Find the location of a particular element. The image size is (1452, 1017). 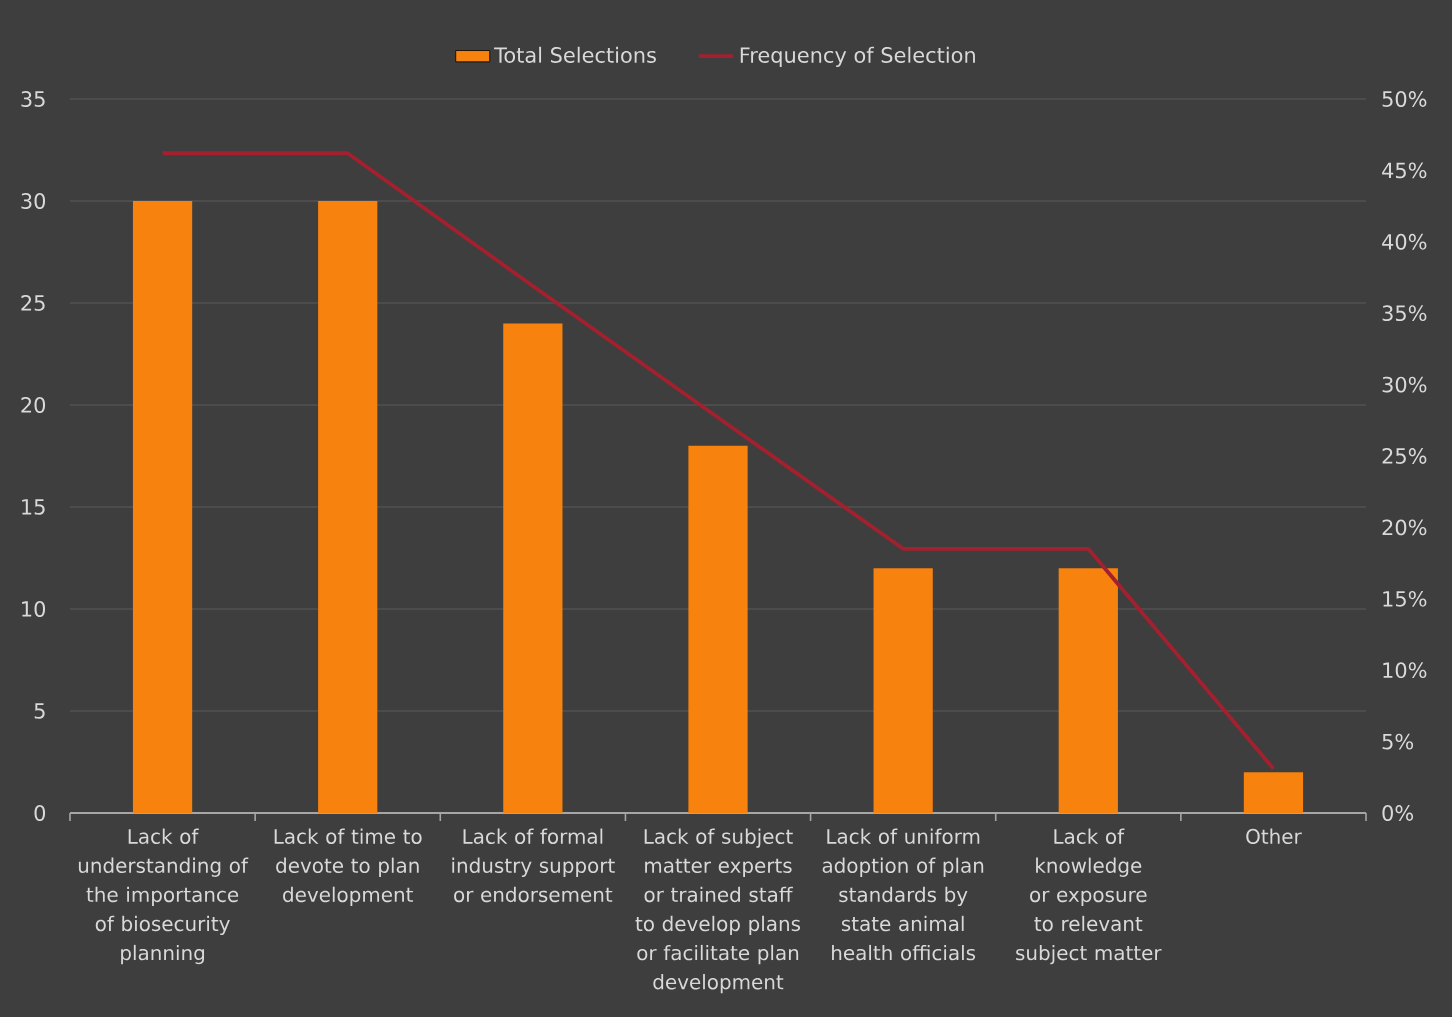

y2-tick-label: 30% is located at coordinates (1404, 384).